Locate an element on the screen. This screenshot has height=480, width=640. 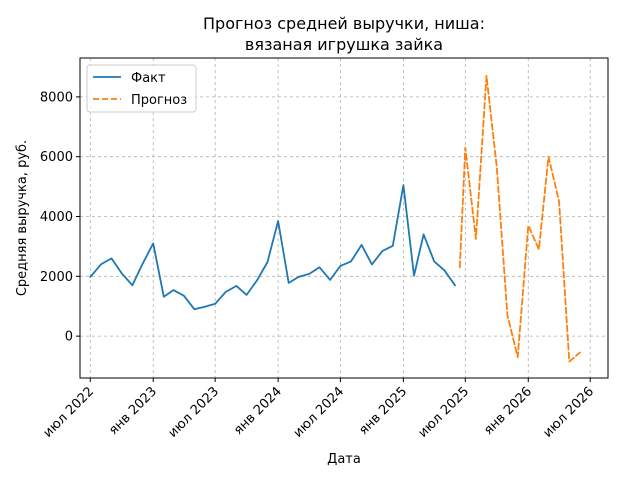
series-line-forecast is located at coordinates (519, 219).